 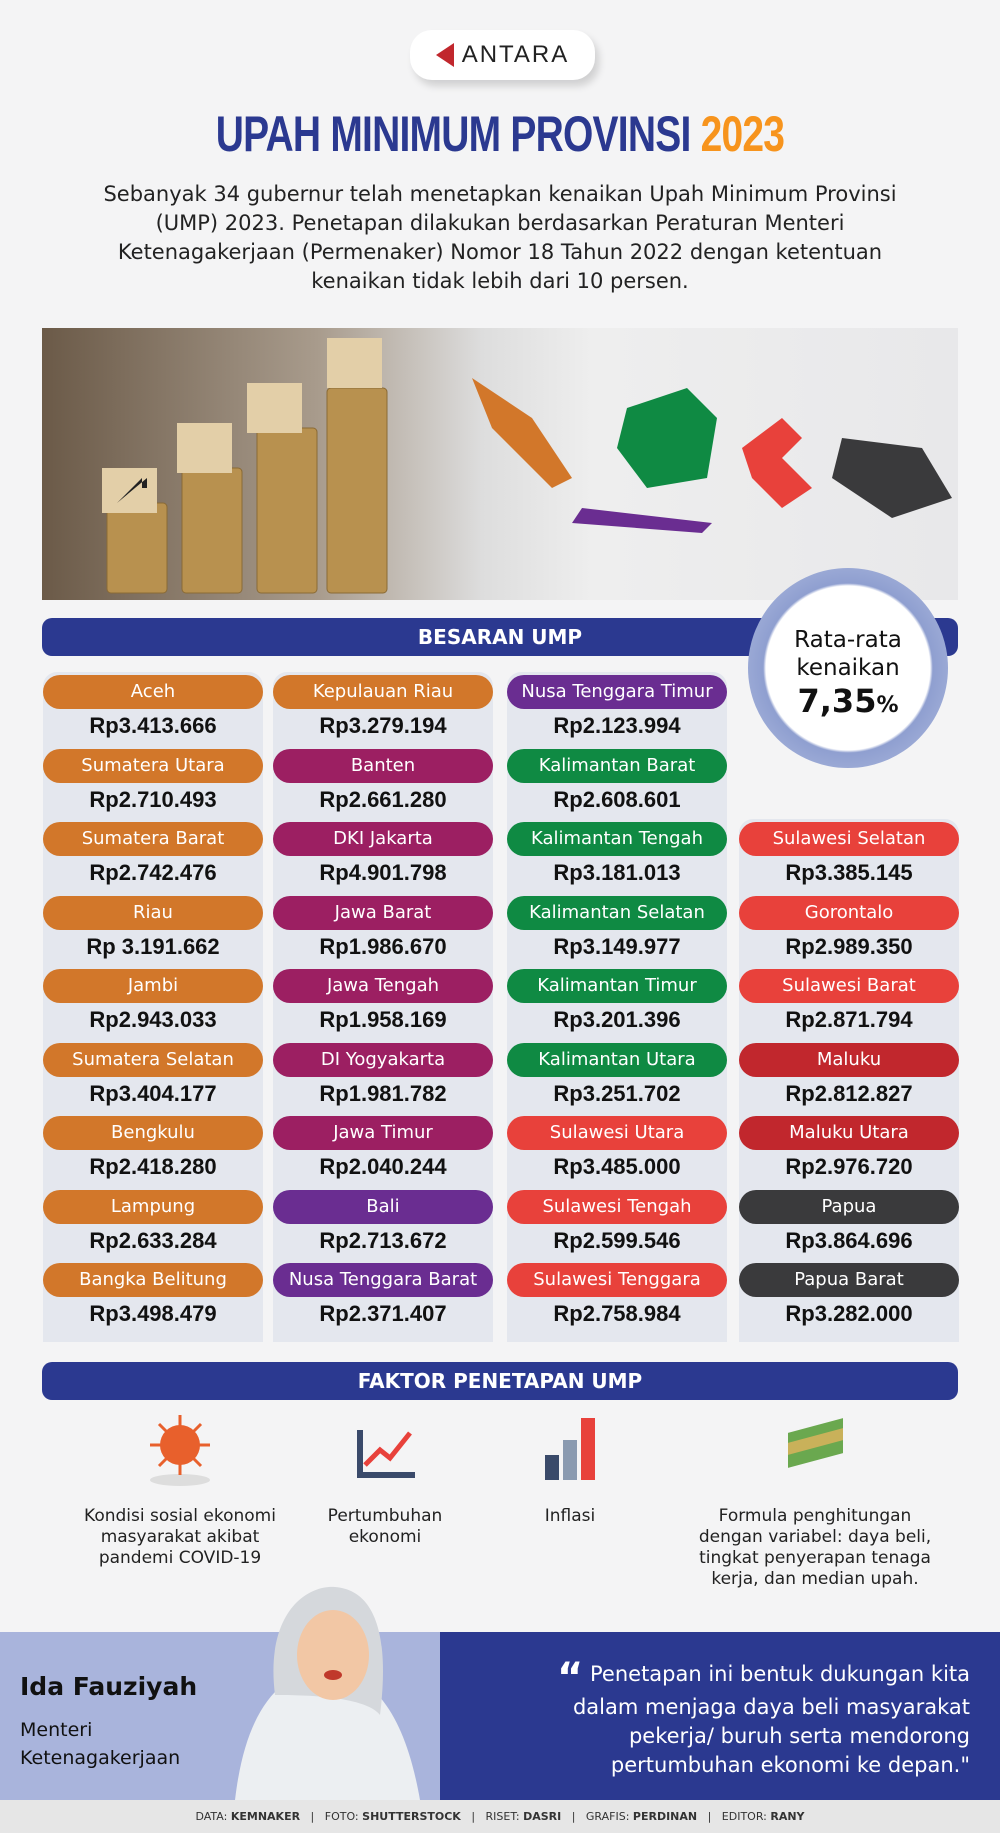 What do you see at coordinates (153, 1299) in the screenshot?
I see `province-item: Bangka Belitung Rp3.498.479` at bounding box center [153, 1299].